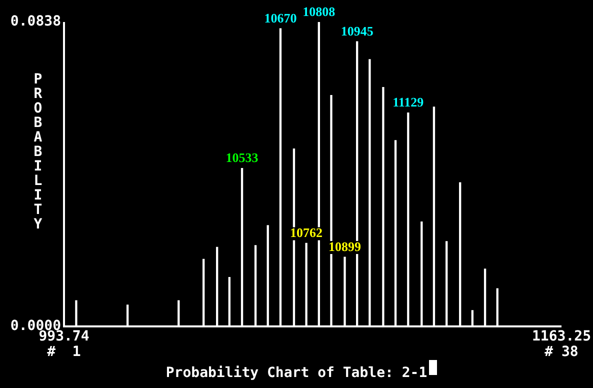 The width and height of the screenshot is (593, 388). I want to click on text: PROBABILITY, so click(38, 152).